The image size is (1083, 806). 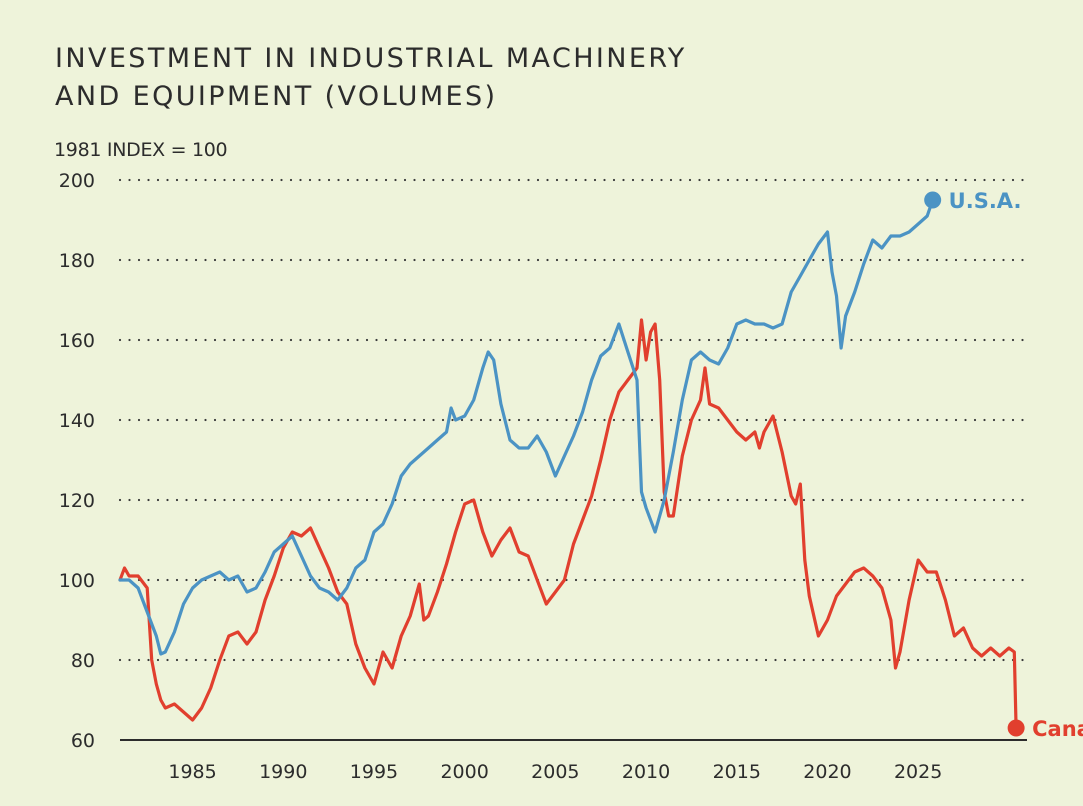 What do you see at coordinates (985, 201) in the screenshot?
I see `series-label-usa: U.S.A.` at bounding box center [985, 201].